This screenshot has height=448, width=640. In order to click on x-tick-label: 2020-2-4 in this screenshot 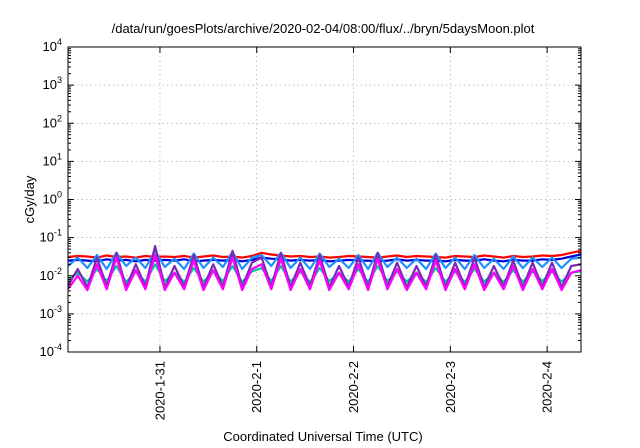, I will do `click(547, 387)`.